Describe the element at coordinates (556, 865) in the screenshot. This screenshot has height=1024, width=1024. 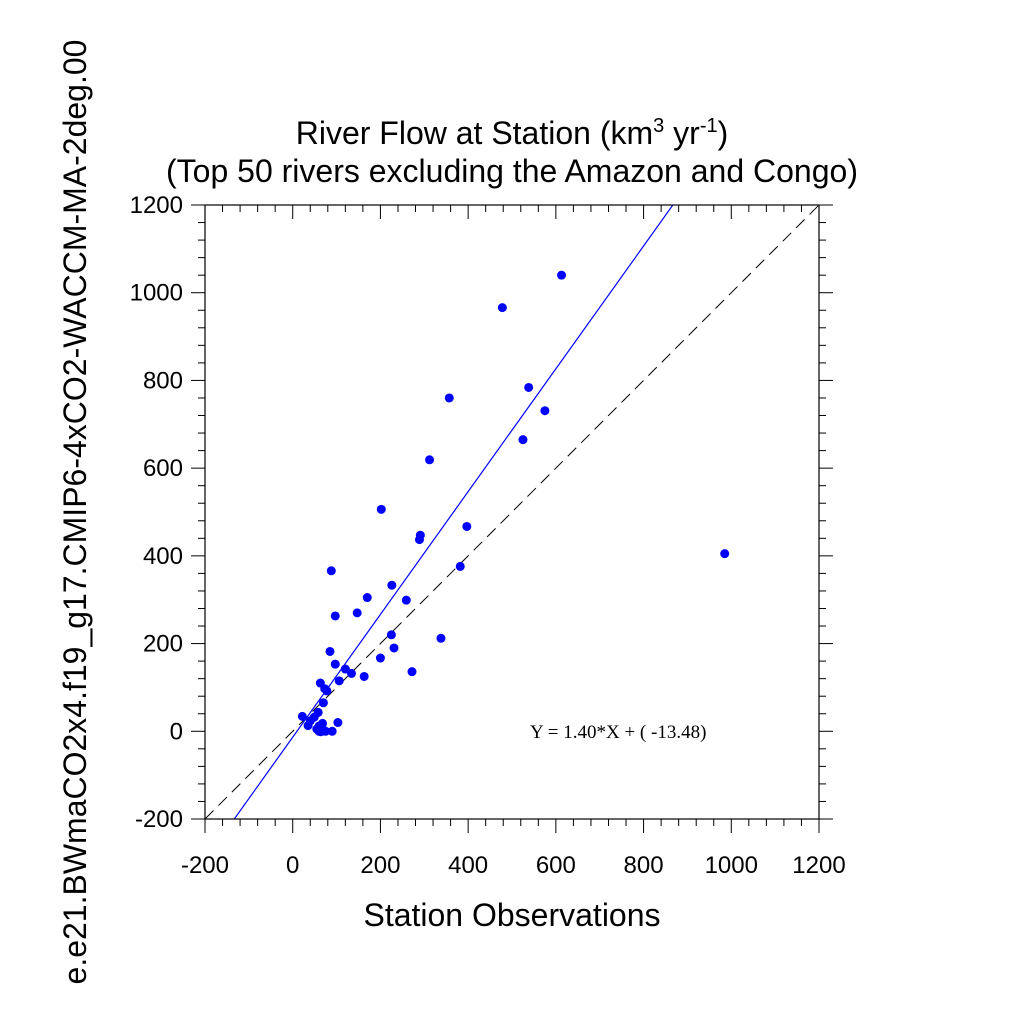
I see `x-tick-label: 600` at that location.